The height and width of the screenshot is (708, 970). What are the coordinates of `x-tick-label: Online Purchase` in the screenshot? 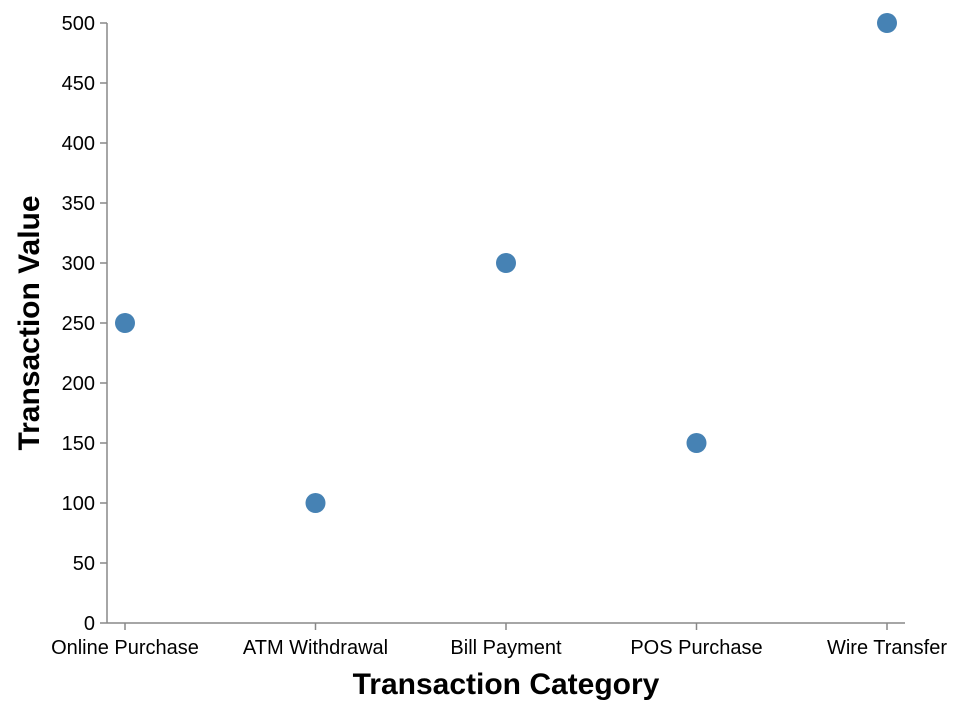 It's located at (125, 648).